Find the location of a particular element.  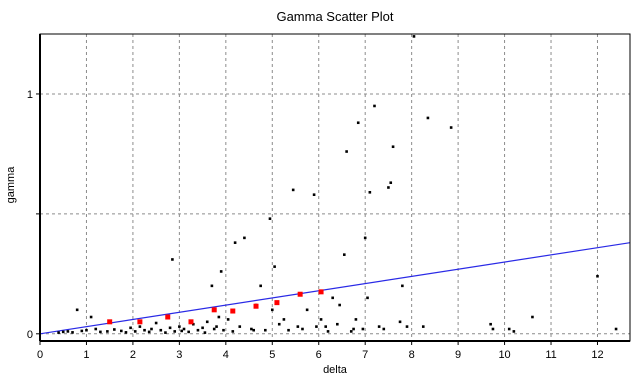

x-tick-label: 10 is located at coordinates (504, 355).